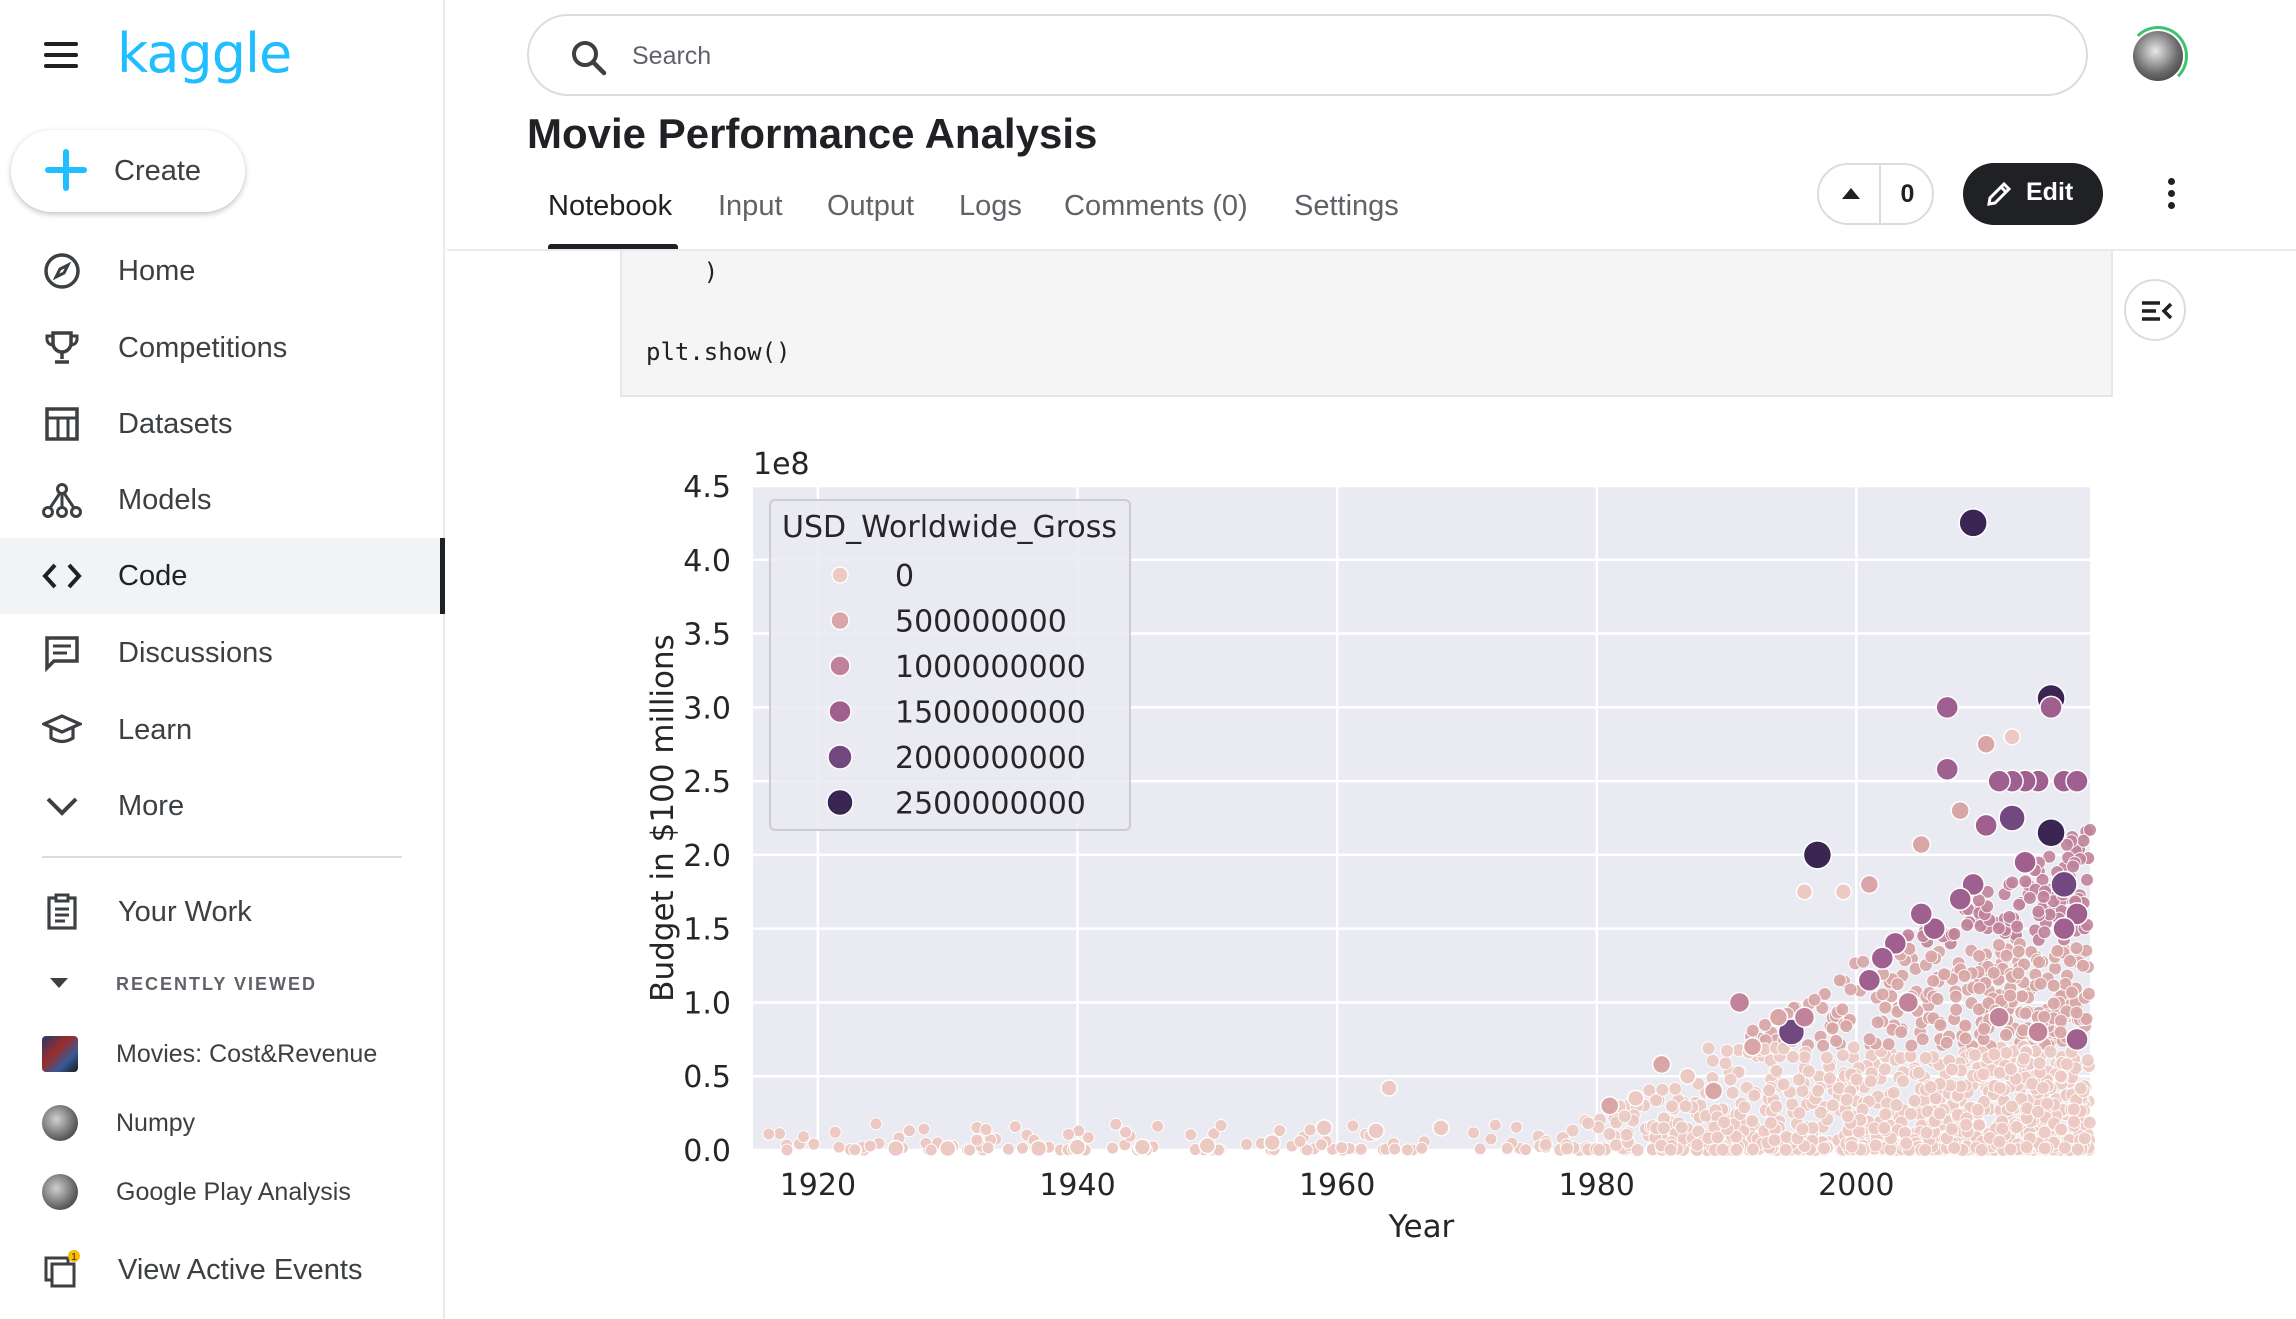  What do you see at coordinates (222, 1054) in the screenshot?
I see `recent-item: Movies: Cost&Revenue` at bounding box center [222, 1054].